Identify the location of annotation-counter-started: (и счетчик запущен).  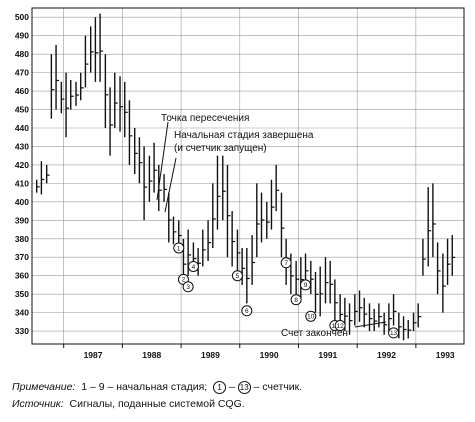
(220, 148).